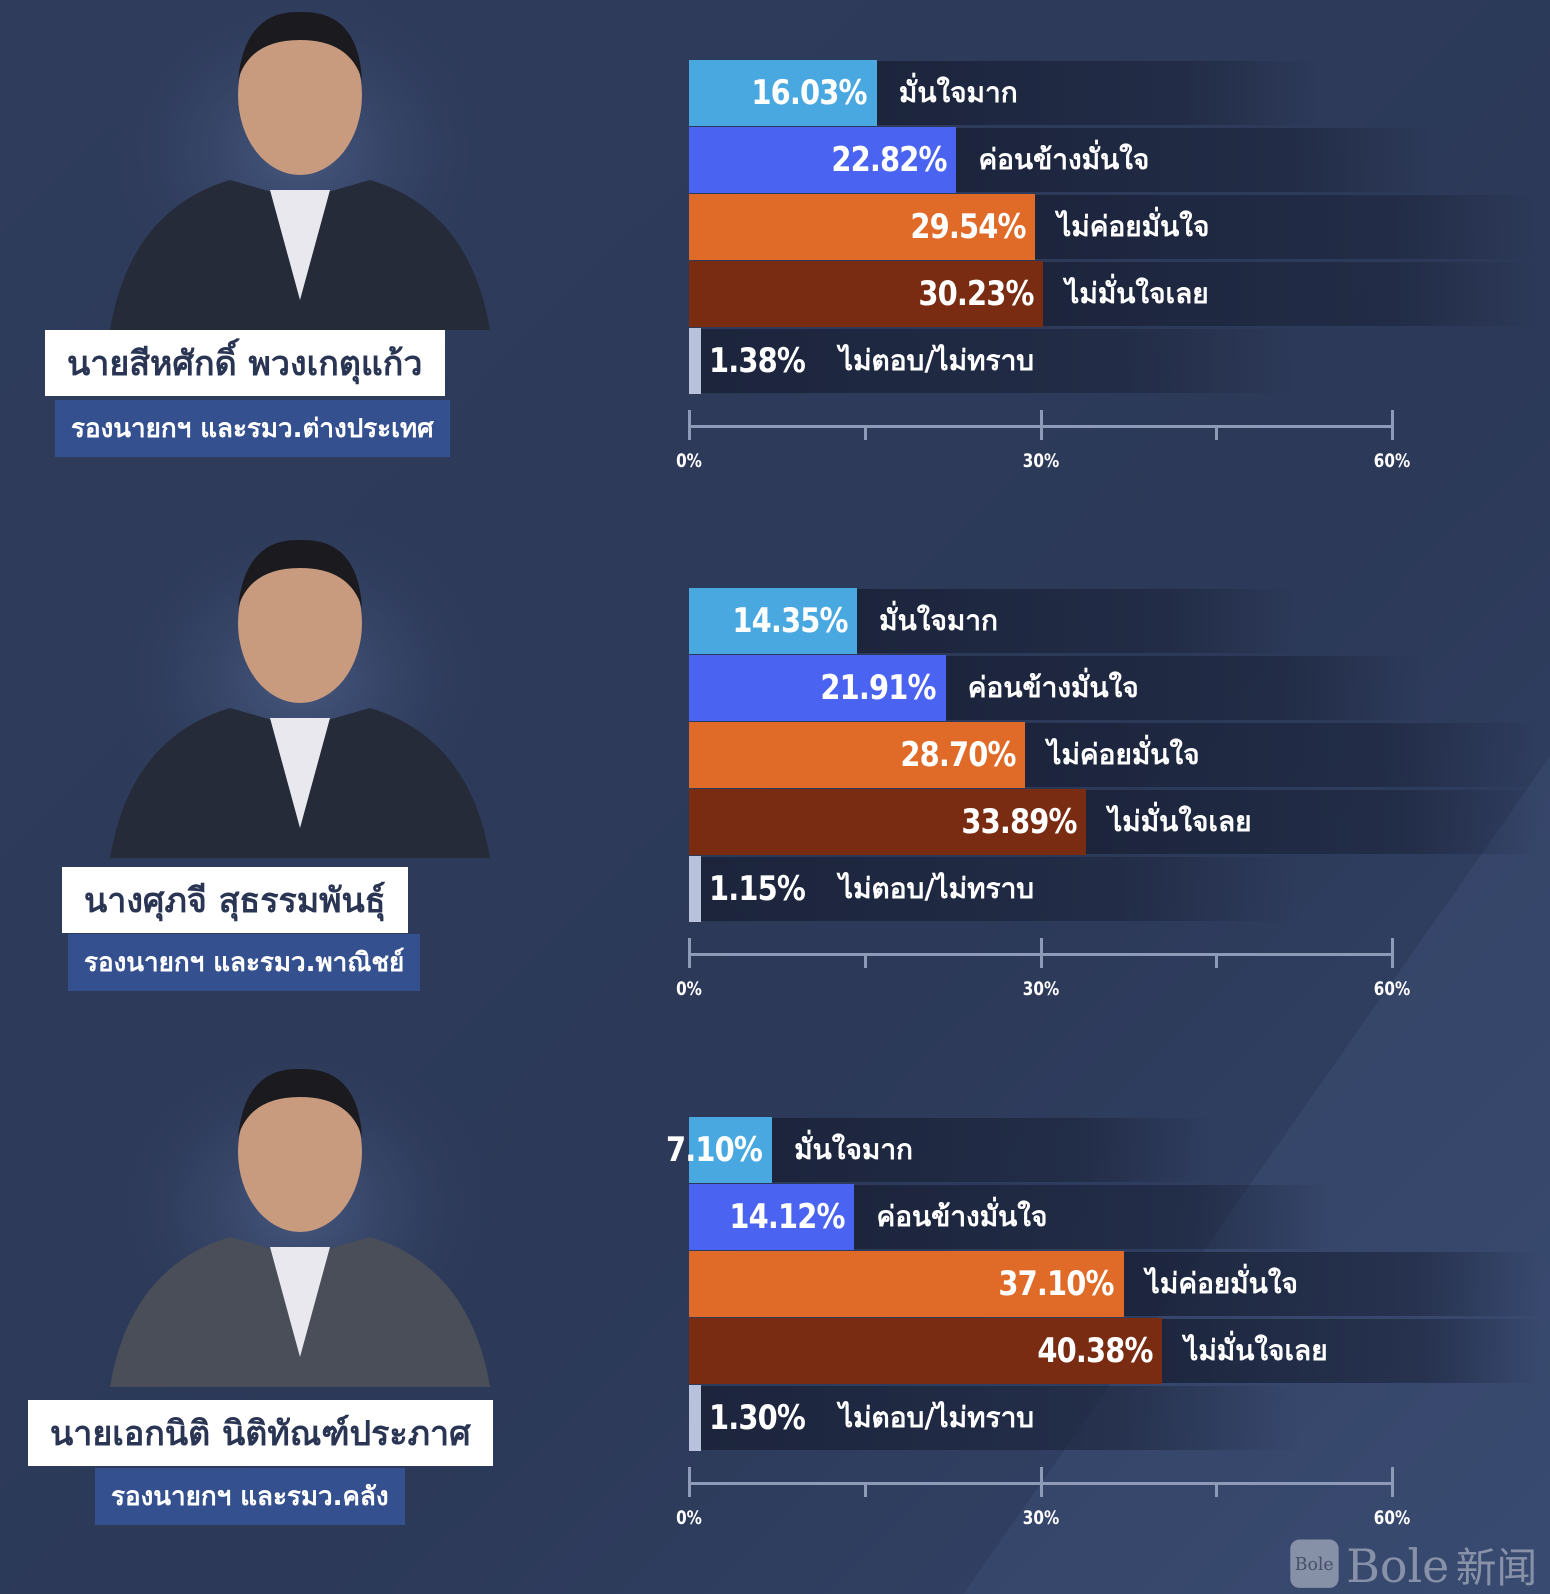  What do you see at coordinates (260, 1433) in the screenshot?
I see `person-name: นายเอกนิติ นิติทัณฑ์ประภาศ` at bounding box center [260, 1433].